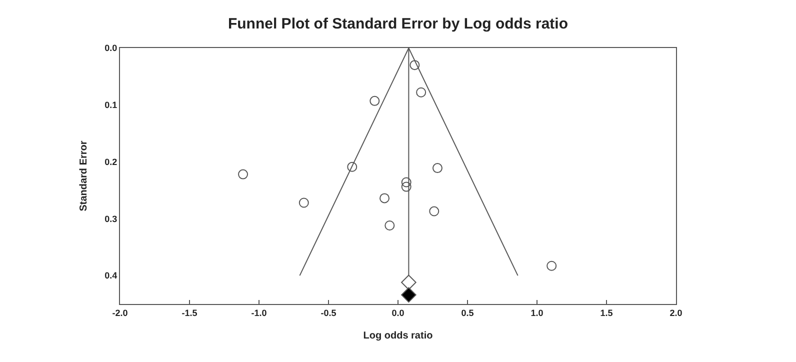 This screenshot has width=796, height=362. Describe the element at coordinates (606, 313) in the screenshot. I see `x-tick-label: 1.5` at that location.